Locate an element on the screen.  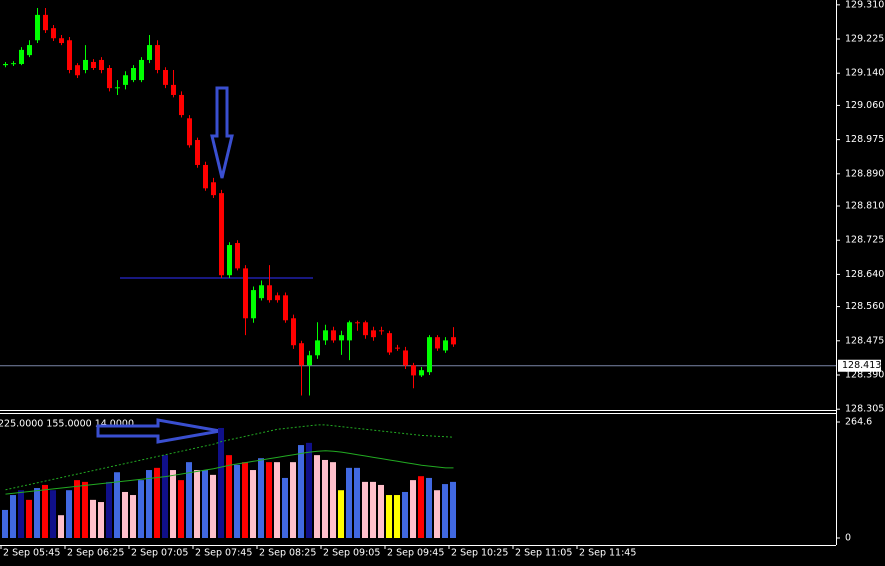
x-tick-label: 2 Sep 05:45 is located at coordinates (31, 553).